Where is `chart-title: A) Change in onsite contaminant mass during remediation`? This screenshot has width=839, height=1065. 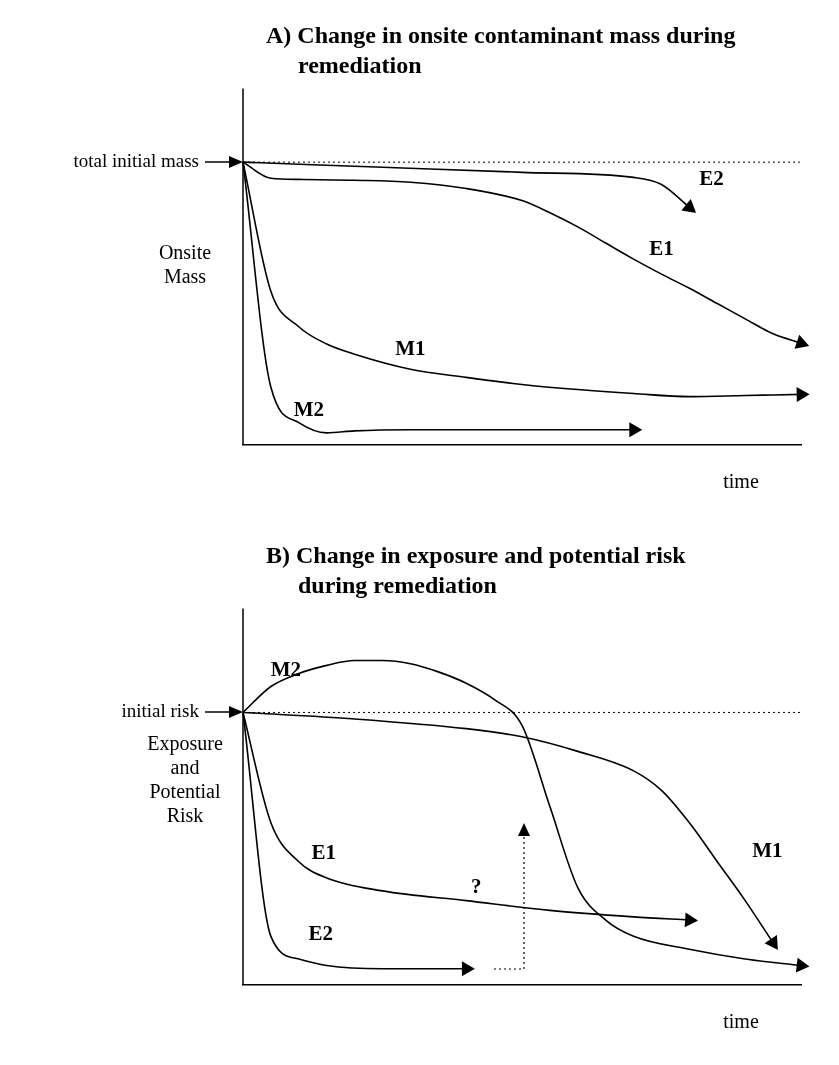
chart-title: A) Change in onsite contaminant mass during remediation is located at coordinates (501, 50).